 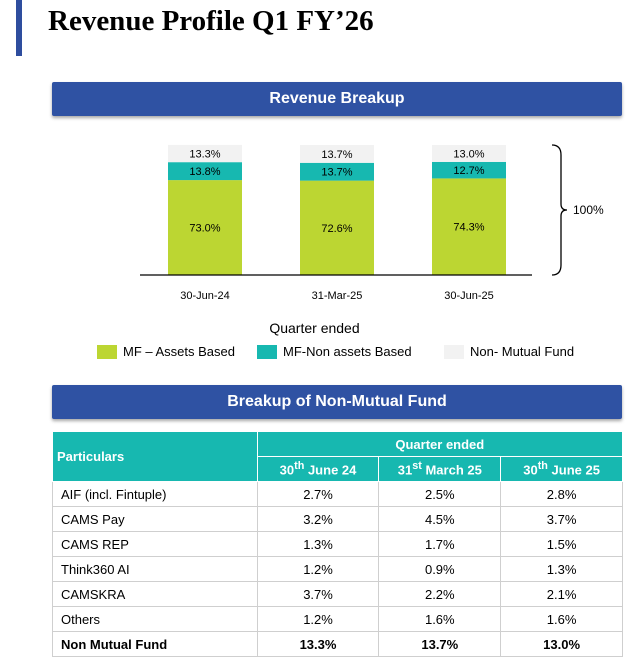 What do you see at coordinates (318, 494) in the screenshot?
I see `cell-value: 2.7%` at bounding box center [318, 494].